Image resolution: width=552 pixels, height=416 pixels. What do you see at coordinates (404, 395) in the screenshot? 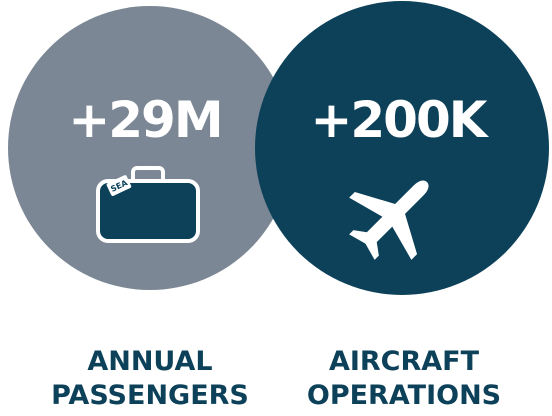
I see `operations-label: OPERATIONS` at bounding box center [404, 395].